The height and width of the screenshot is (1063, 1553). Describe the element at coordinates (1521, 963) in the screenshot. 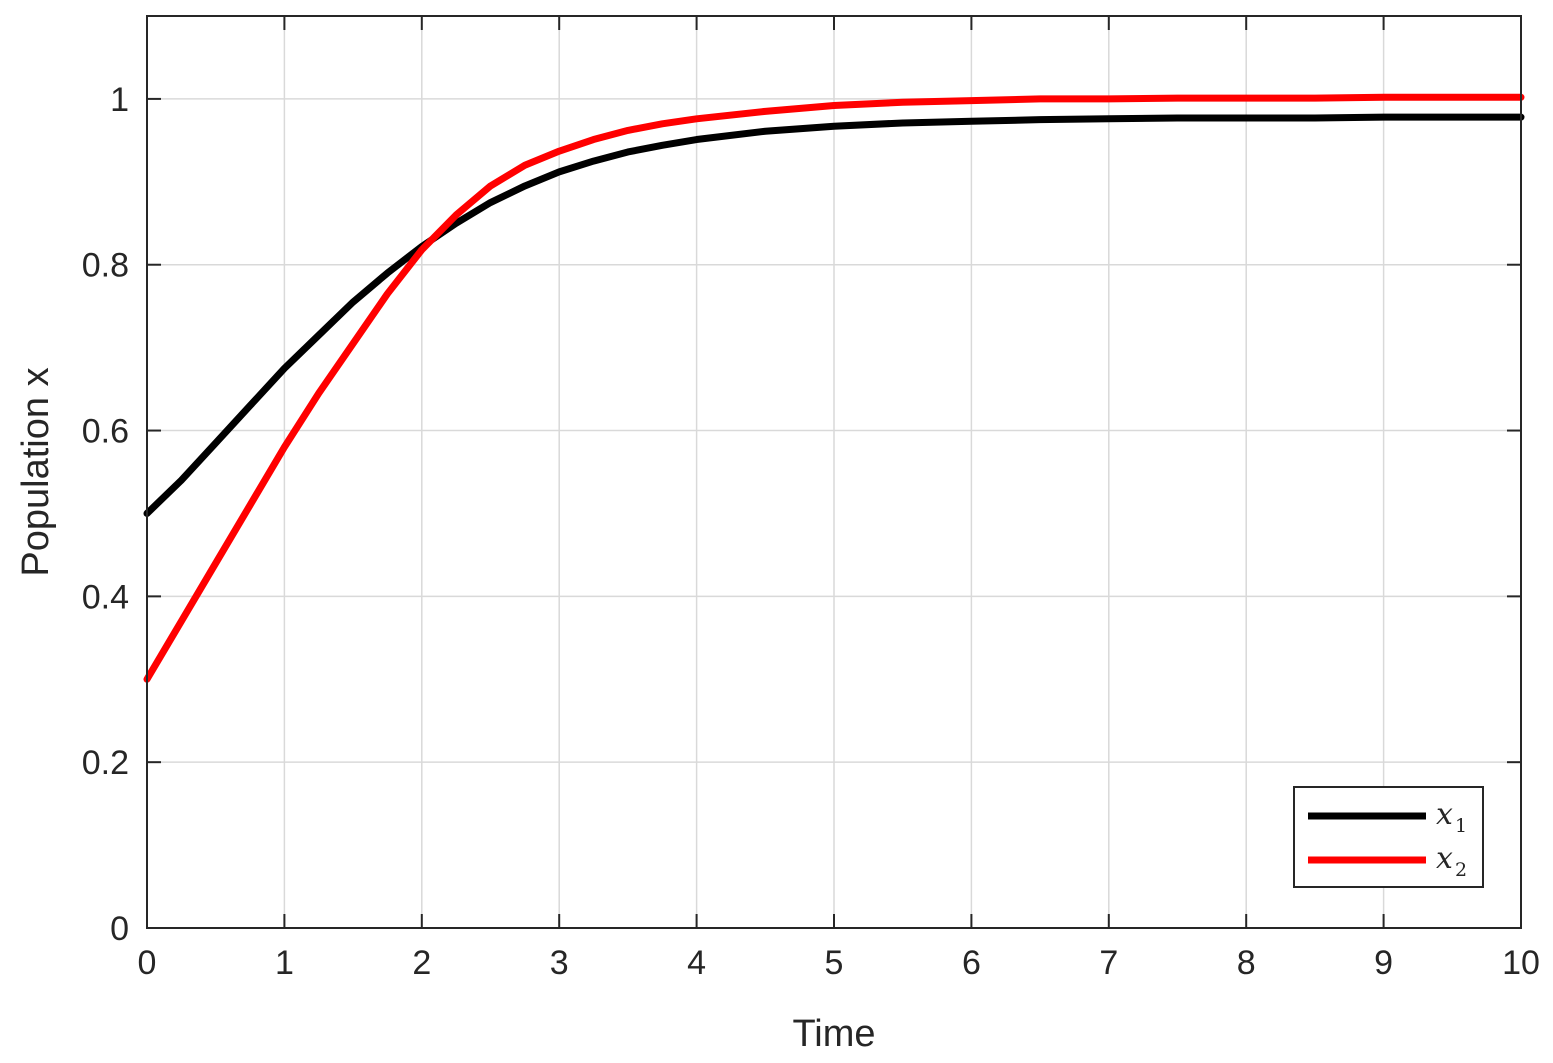

I see `x-tick-label: 10` at that location.